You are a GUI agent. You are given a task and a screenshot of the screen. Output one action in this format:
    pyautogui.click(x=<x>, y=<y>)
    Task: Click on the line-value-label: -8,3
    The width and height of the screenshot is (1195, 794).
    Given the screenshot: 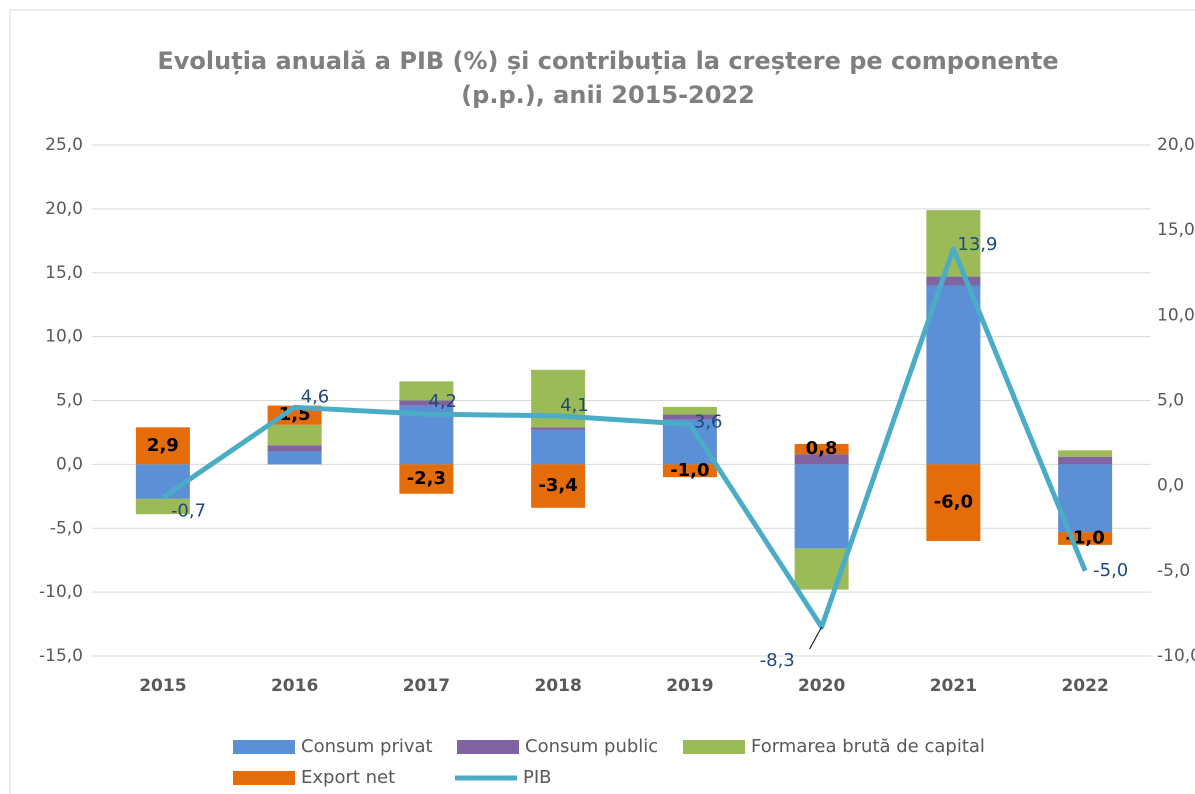 What is the action you would take?
    pyautogui.click(x=777, y=660)
    